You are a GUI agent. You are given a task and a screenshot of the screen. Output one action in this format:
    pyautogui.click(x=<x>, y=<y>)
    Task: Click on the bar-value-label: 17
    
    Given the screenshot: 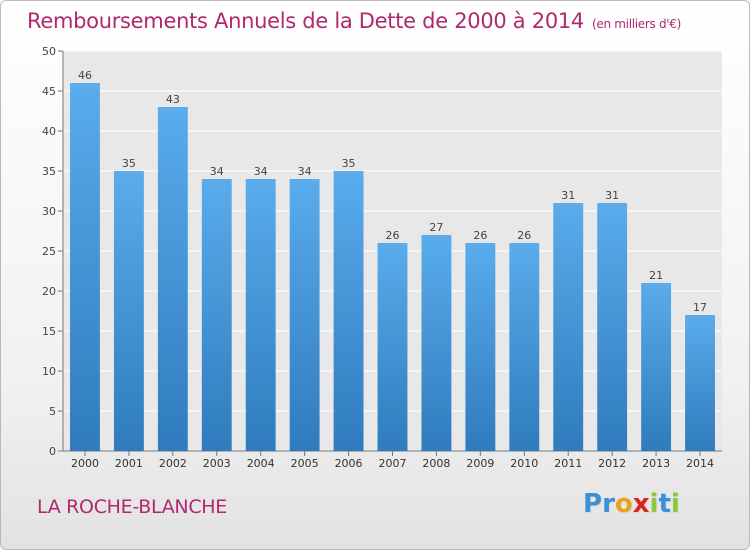 What is the action you would take?
    pyautogui.click(x=700, y=307)
    